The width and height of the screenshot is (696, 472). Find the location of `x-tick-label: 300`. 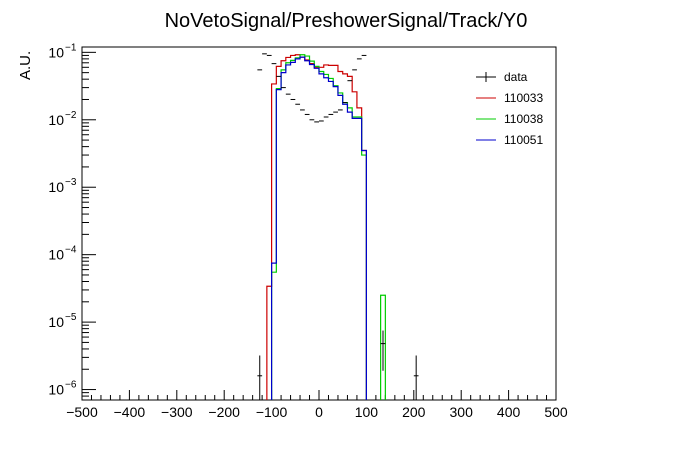

x-tick-label: 300 is located at coordinates (462, 412).